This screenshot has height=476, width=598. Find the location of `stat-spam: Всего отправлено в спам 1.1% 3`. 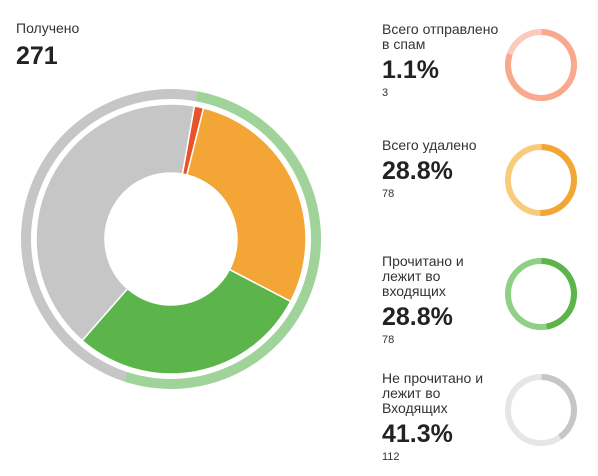

stat-spam: Всего отправлено в спам 1.1% 3 is located at coordinates (441, 61).